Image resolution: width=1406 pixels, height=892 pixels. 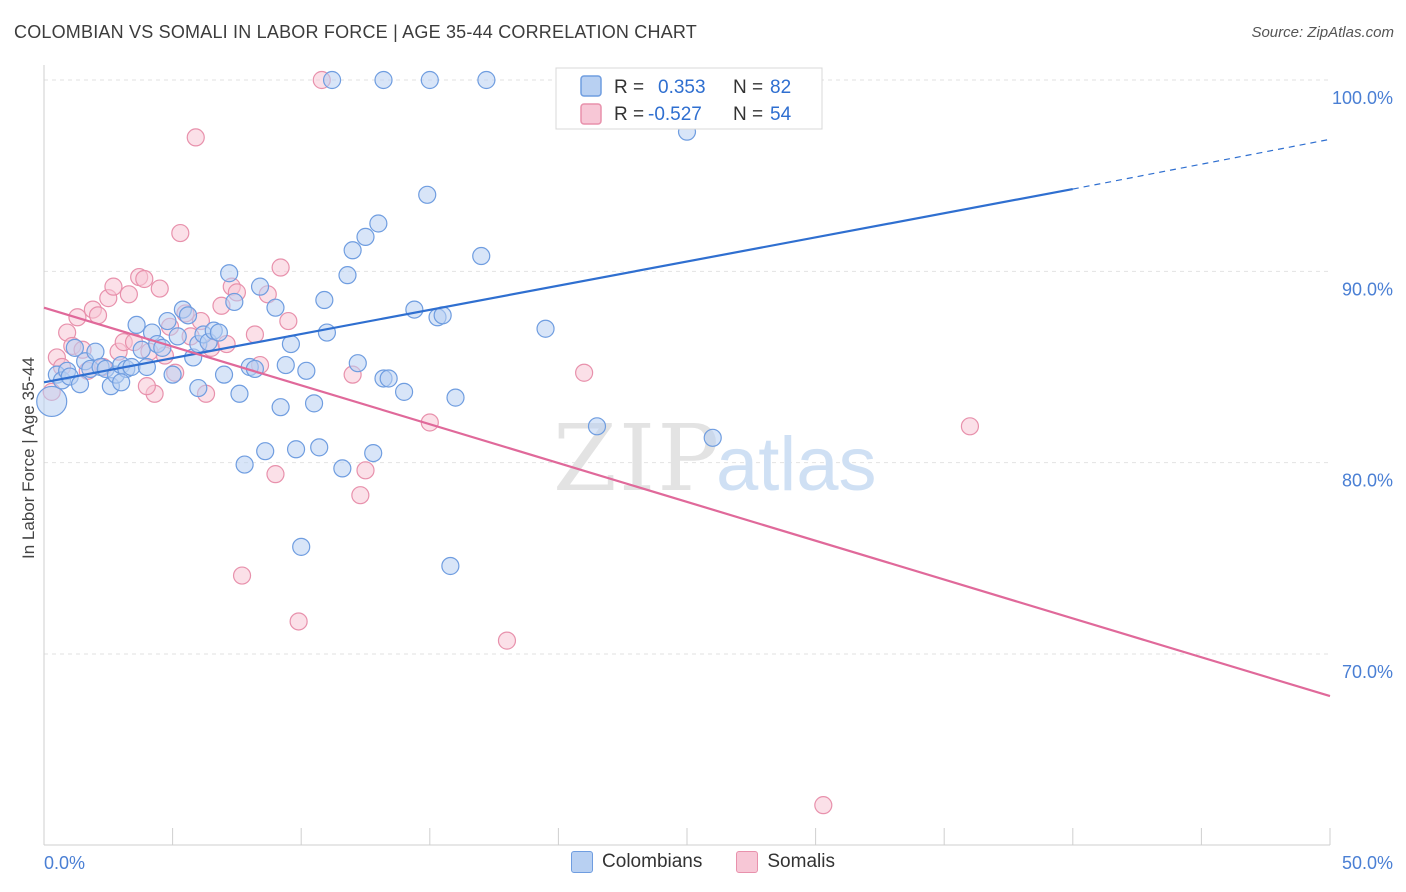 I want to click on legend-pink-r-value: -0.527, so click(x=675, y=114).